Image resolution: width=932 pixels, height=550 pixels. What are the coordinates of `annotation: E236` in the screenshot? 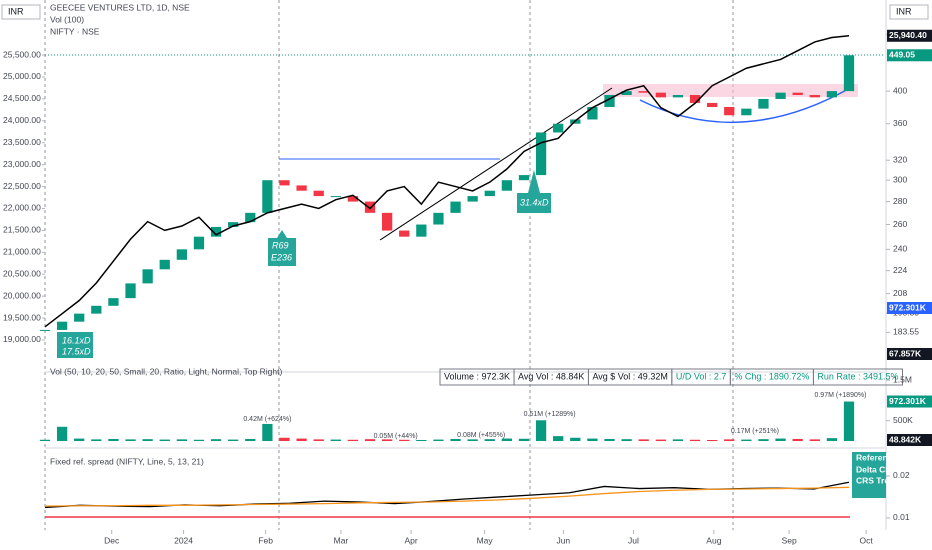 It's located at (281, 257).